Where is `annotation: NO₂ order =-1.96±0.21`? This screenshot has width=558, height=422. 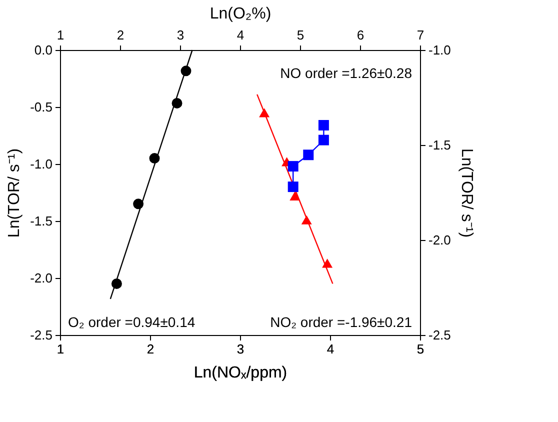 annotation: NO₂ order =-1.96±0.21 is located at coordinates (341, 322).